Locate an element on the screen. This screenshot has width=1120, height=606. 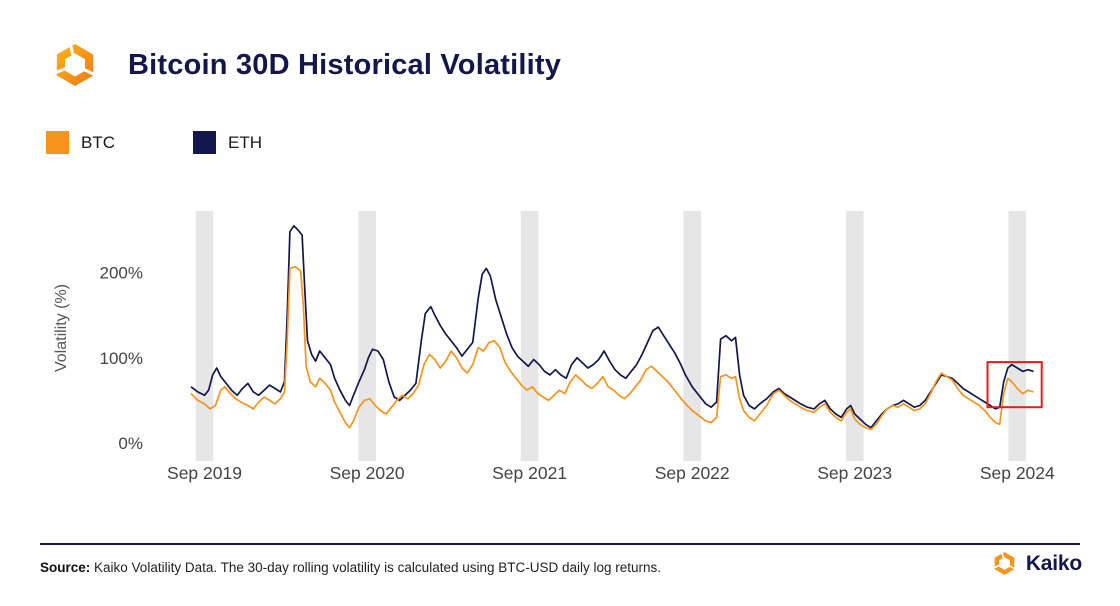
btc-swatch is located at coordinates (57, 142).